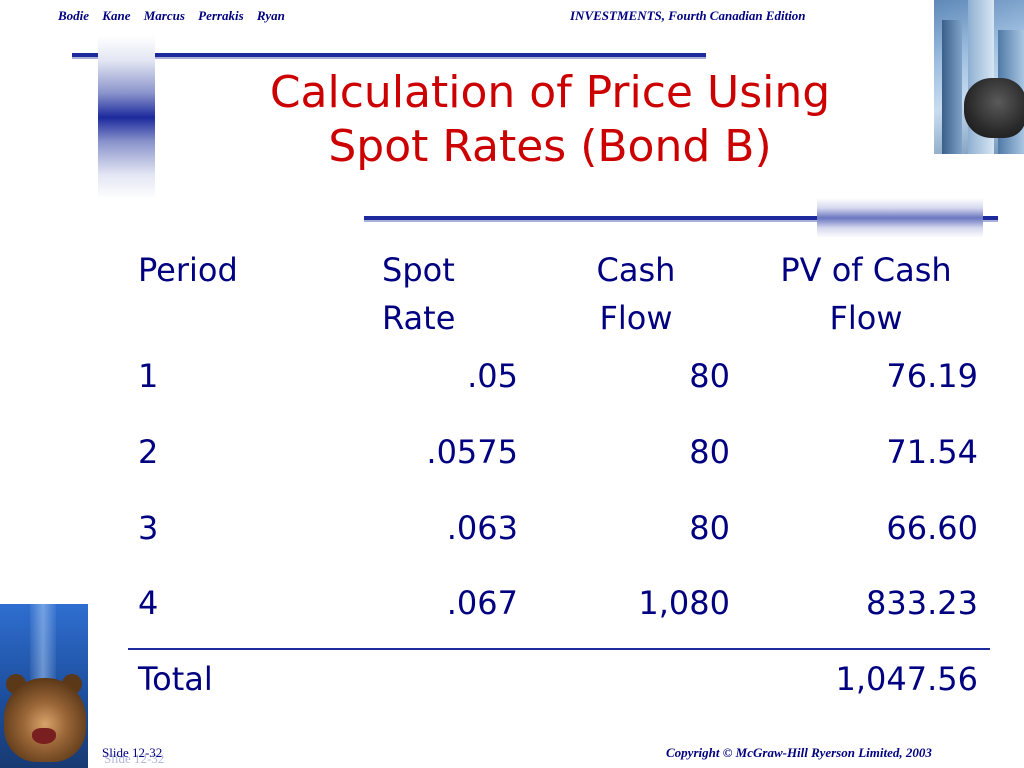  Describe the element at coordinates (148, 452) in the screenshot. I see `cell-period: 2` at that location.